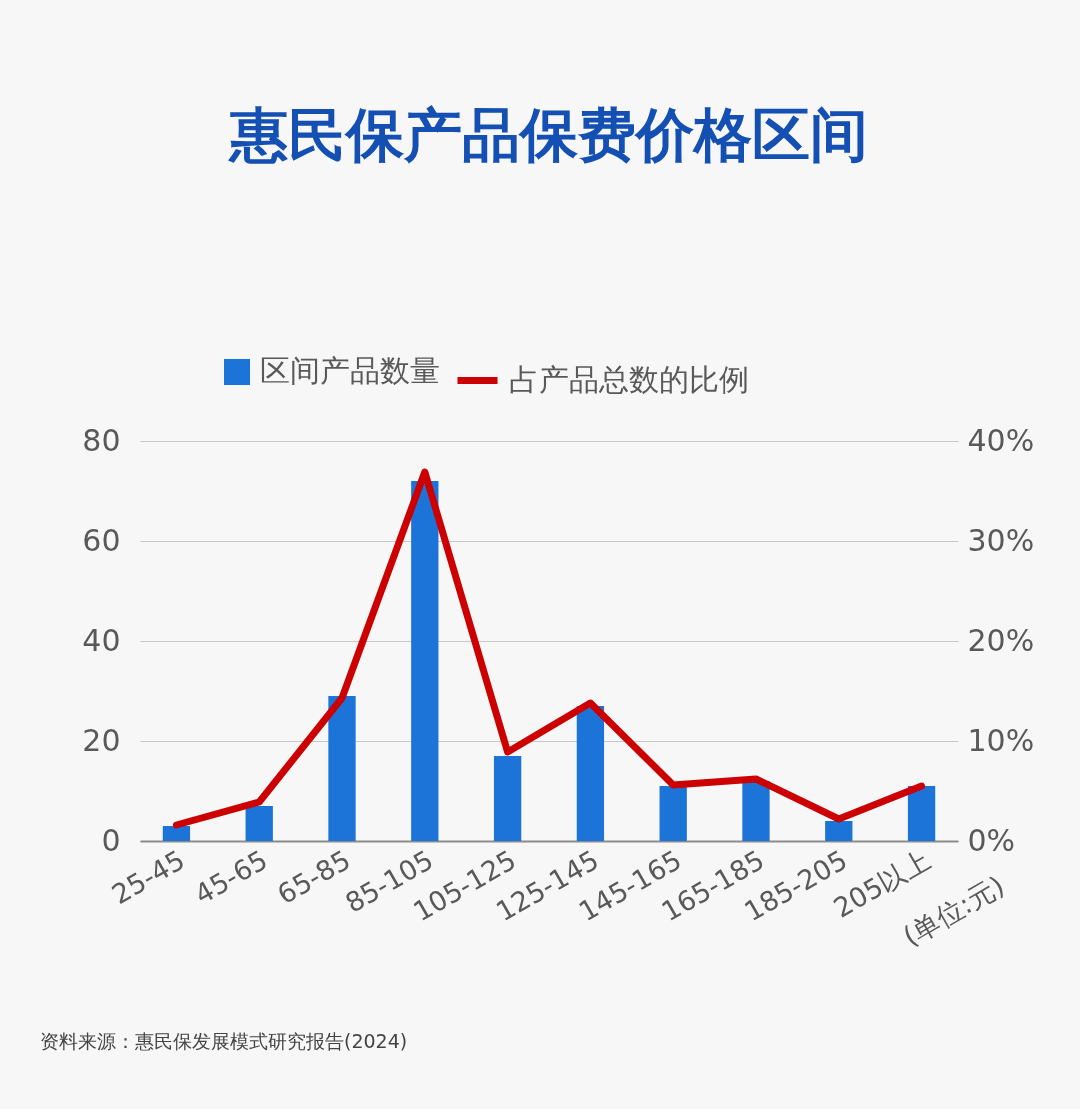 The image size is (1080, 1109). What do you see at coordinates (991, 840) in the screenshot?
I see `y2-tick-label: 0%` at bounding box center [991, 840].